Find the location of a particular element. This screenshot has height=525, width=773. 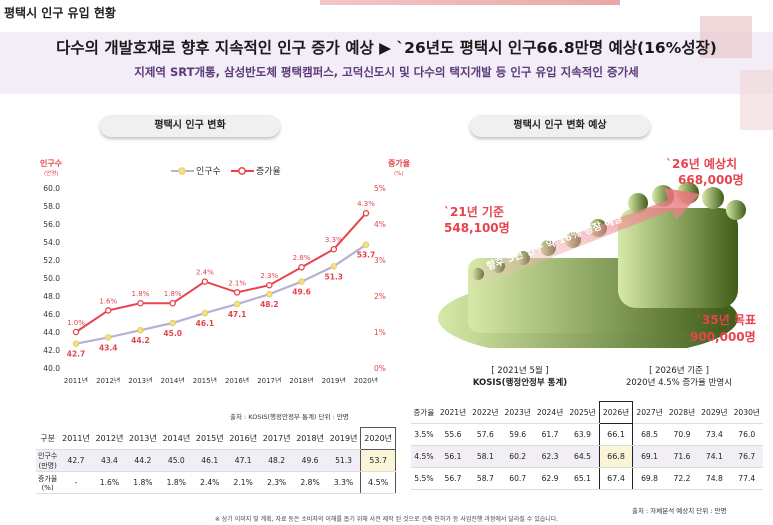

note-2026-line2: 2020년 4.5% 증가율 반영시 is located at coordinates (679, 383).